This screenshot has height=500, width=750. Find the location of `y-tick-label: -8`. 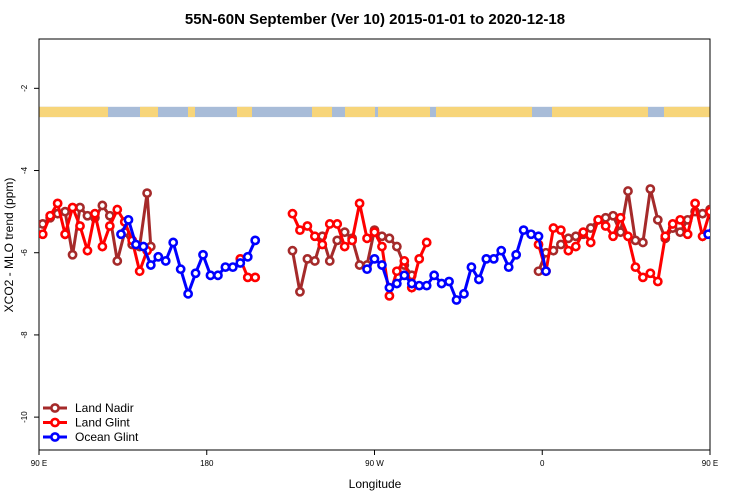

y-tick-label: -8 is located at coordinates (24, 335).